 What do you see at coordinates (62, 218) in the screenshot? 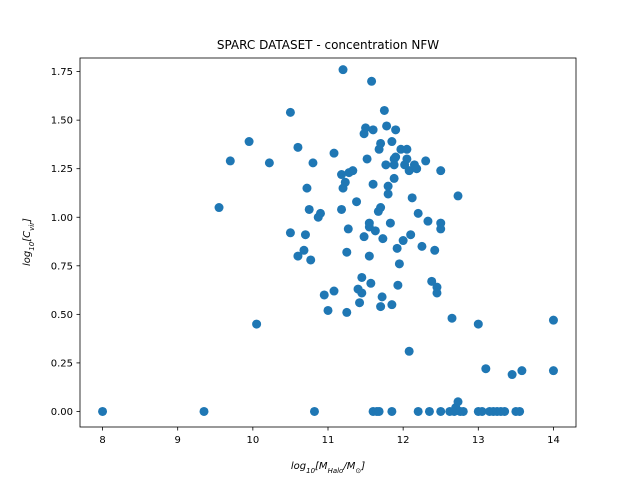
I see `y-tick-label: 1.00` at bounding box center [62, 218].